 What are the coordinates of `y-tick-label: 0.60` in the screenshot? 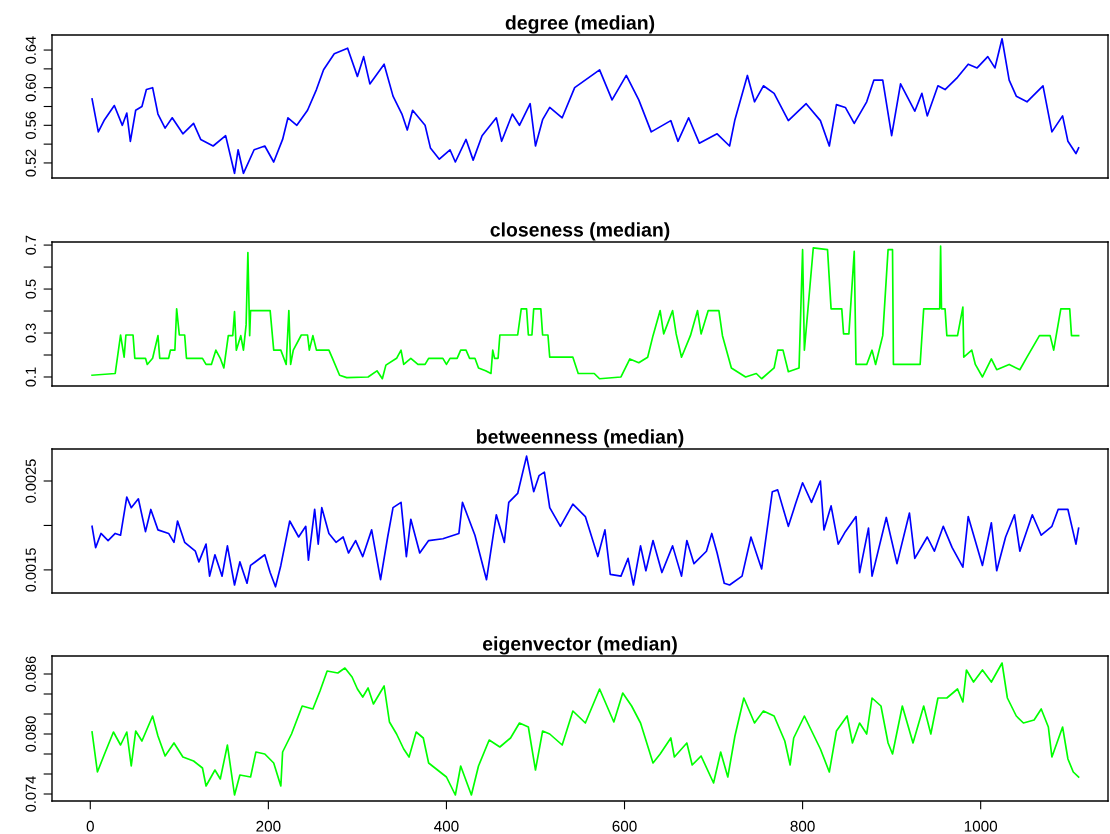 It's located at (30, 88).